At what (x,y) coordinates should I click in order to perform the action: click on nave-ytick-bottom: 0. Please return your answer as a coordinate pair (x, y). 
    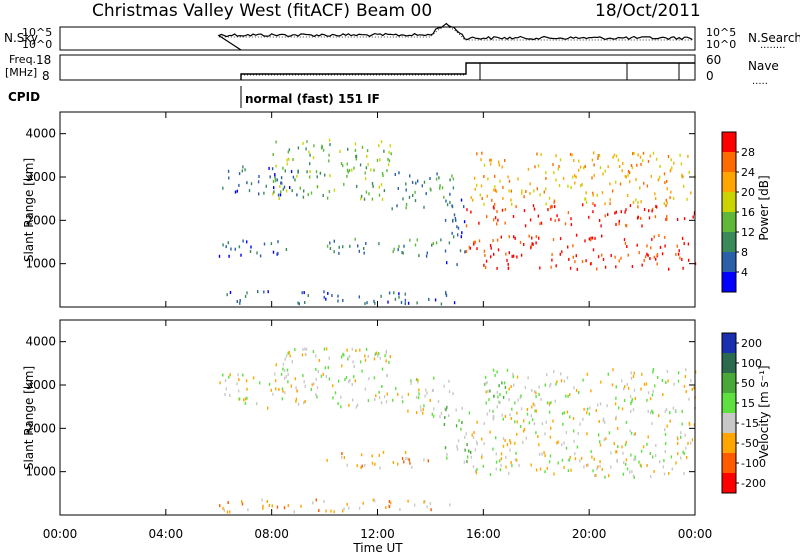
    Looking at the image, I should click on (710, 76).